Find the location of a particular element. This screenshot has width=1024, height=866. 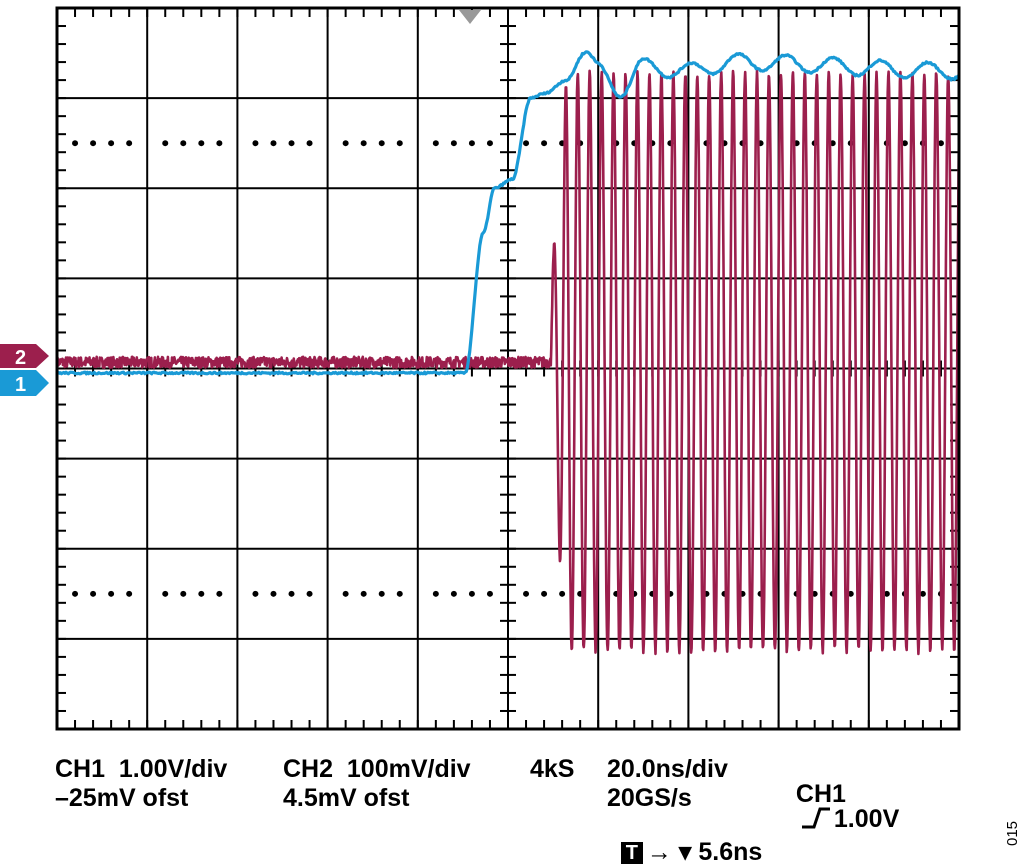

ch1-scale-label: CH1 1.00V/div is located at coordinates (141, 769).